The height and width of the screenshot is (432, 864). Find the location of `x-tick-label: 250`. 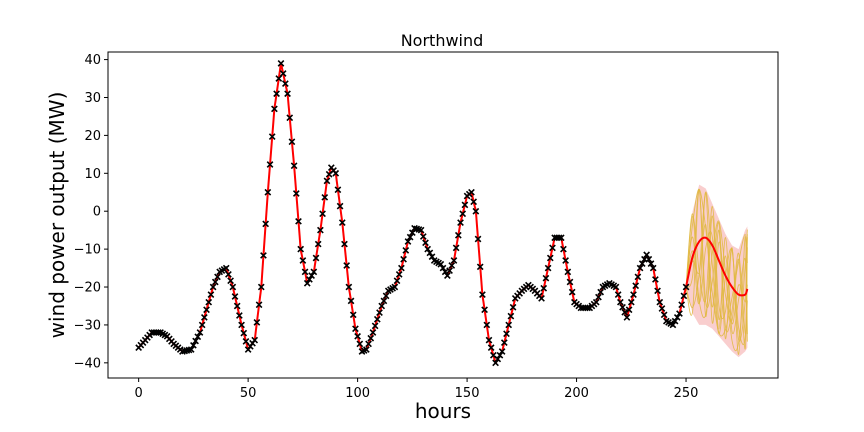

x-tick-label: 250 is located at coordinates (686, 393).